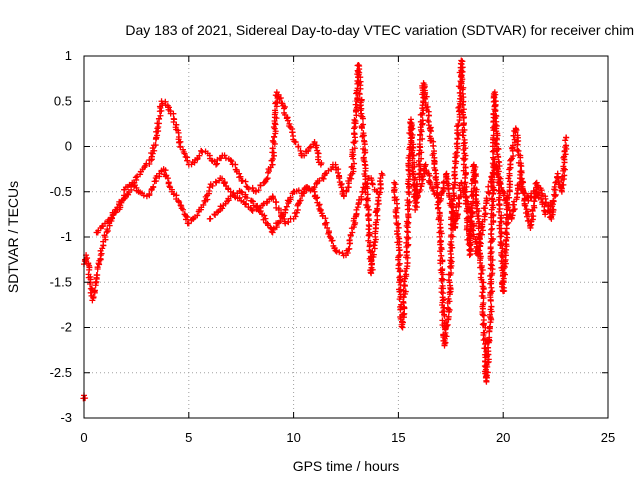 The width and height of the screenshot is (640, 480). What do you see at coordinates (293, 437) in the screenshot?
I see `x-tick-label: 10` at bounding box center [293, 437].